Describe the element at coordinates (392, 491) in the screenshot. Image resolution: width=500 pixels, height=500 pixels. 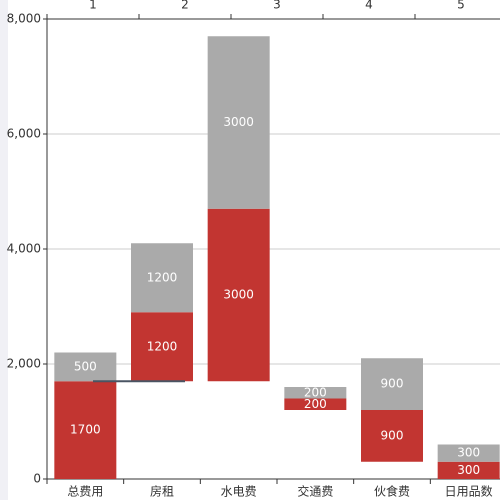
I see `x-tick-label: 伙食费` at that location.